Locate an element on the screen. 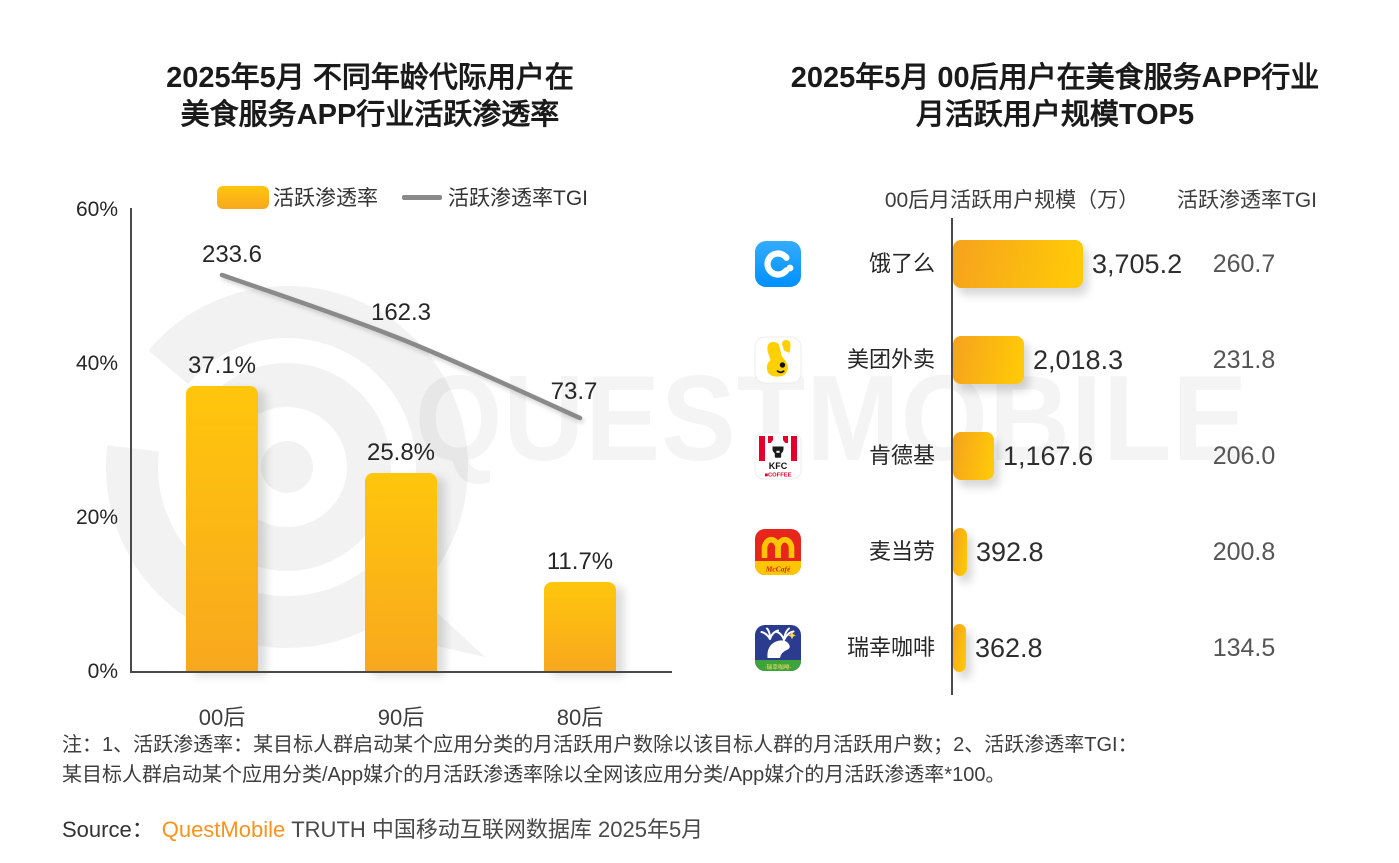 Image resolution: width=1399 pixels, height=863 pixels. svg-text: KFC is located at coordinates (778, 466).